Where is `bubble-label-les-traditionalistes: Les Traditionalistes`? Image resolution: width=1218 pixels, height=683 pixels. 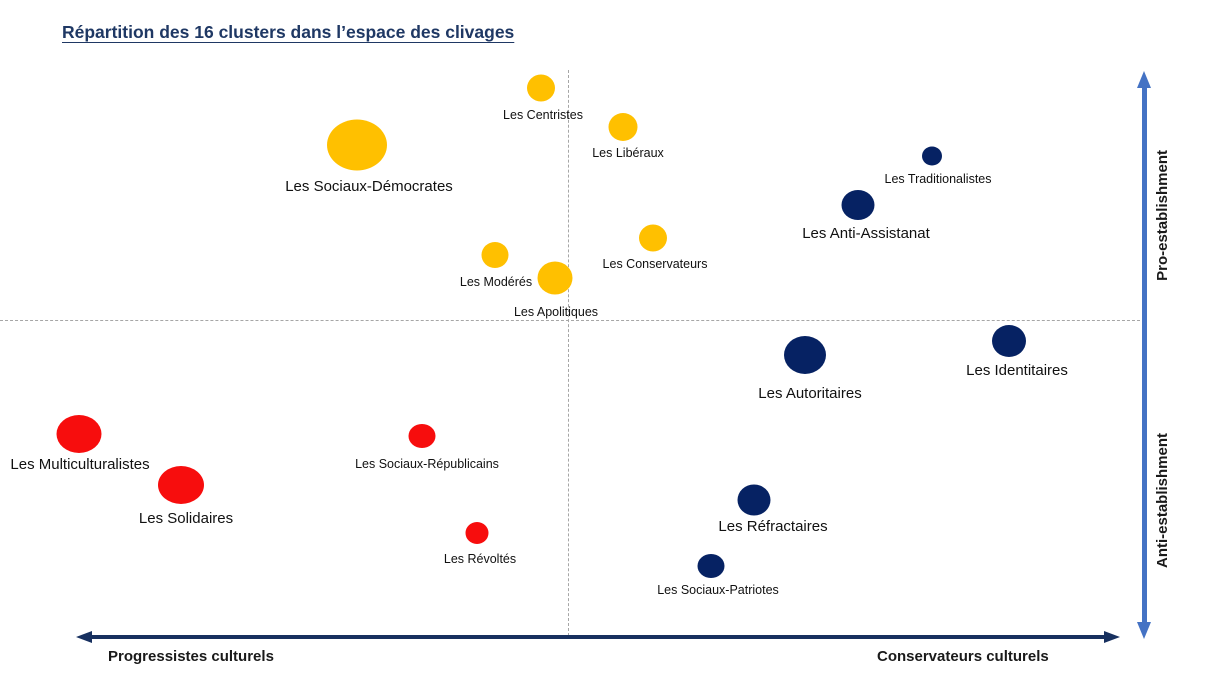 bubble-label-les-traditionalistes: Les Traditionalistes is located at coordinates (938, 179).